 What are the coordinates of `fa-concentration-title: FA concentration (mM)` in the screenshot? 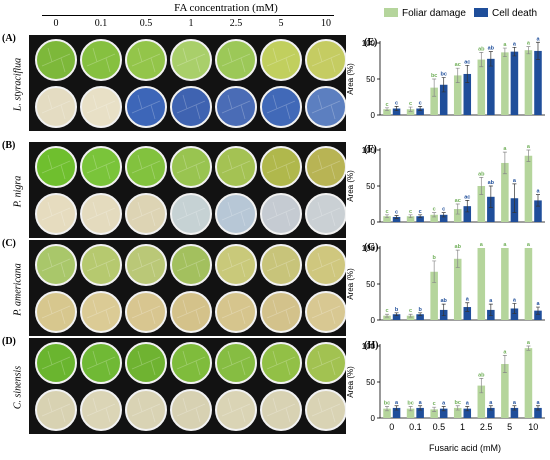 It's located at (226, 8).